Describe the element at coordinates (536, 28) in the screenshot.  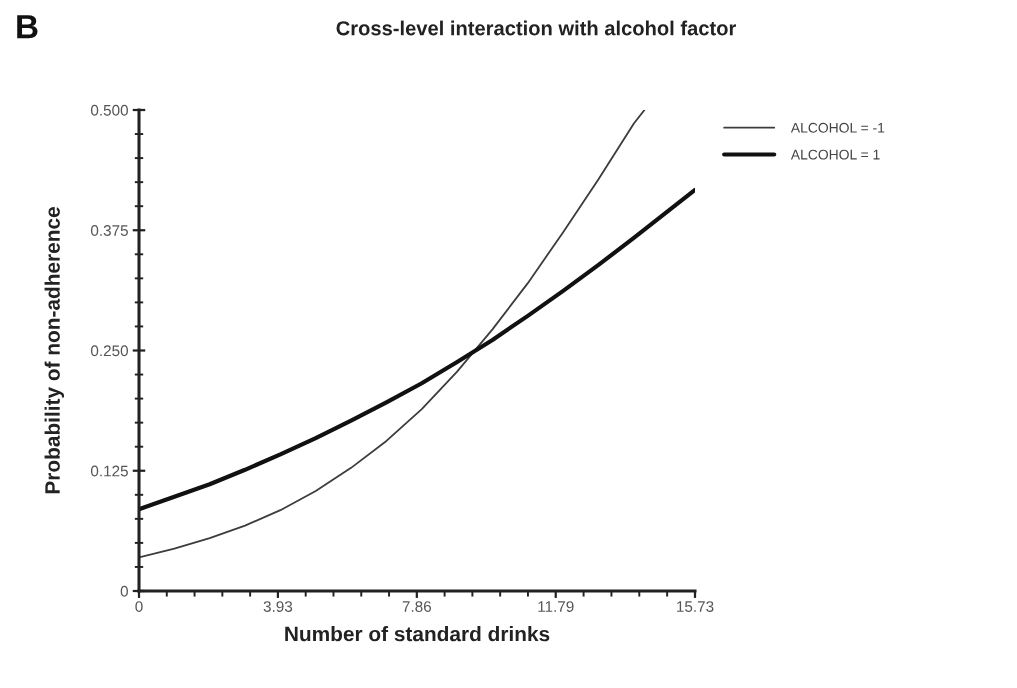
I see `chart-title: Cross-level interaction with alcohol factor` at that location.